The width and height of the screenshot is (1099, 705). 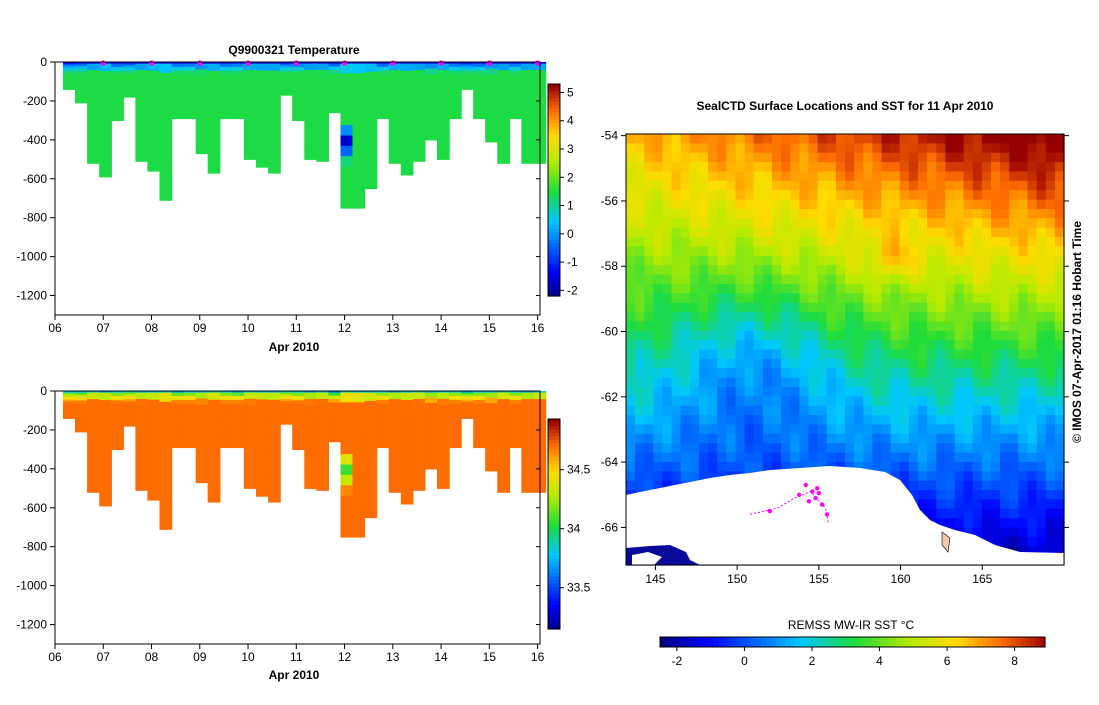 I want to click on colorbar-frame, so click(x=554, y=524).